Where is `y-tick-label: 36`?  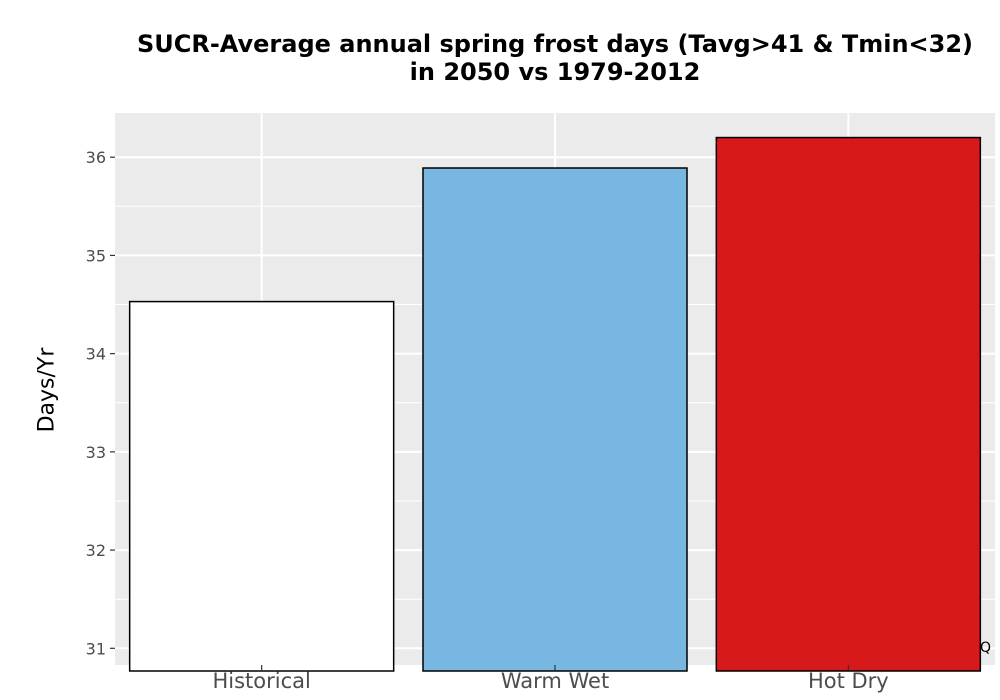 y-tick-label: 36 is located at coordinates (96, 157).